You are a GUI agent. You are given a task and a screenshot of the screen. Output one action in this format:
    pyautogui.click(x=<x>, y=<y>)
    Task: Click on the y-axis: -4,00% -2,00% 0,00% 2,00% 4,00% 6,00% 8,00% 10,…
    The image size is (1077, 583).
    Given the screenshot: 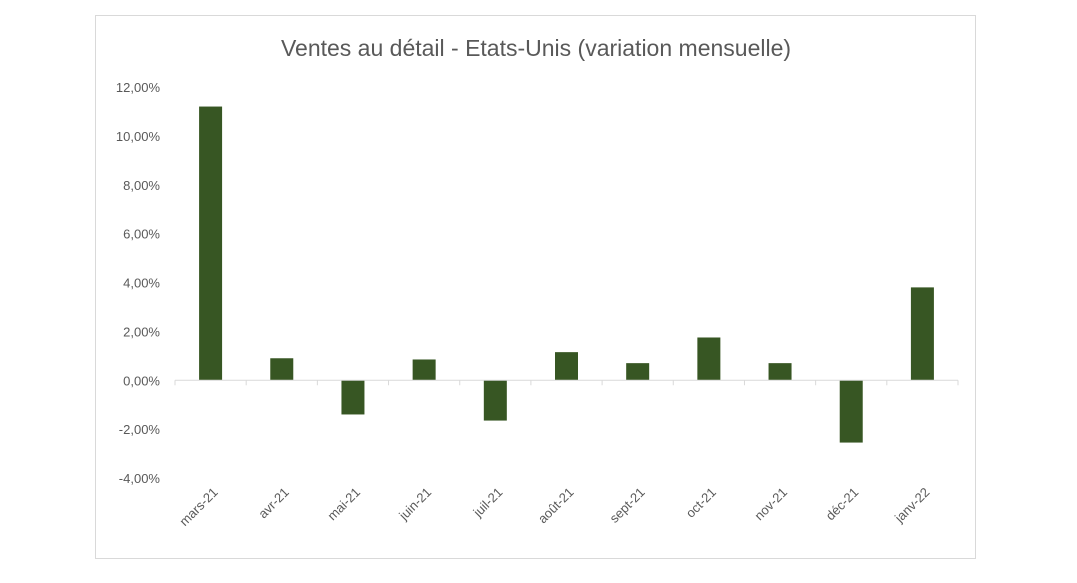 What is the action you would take?
    pyautogui.click(x=138, y=283)
    